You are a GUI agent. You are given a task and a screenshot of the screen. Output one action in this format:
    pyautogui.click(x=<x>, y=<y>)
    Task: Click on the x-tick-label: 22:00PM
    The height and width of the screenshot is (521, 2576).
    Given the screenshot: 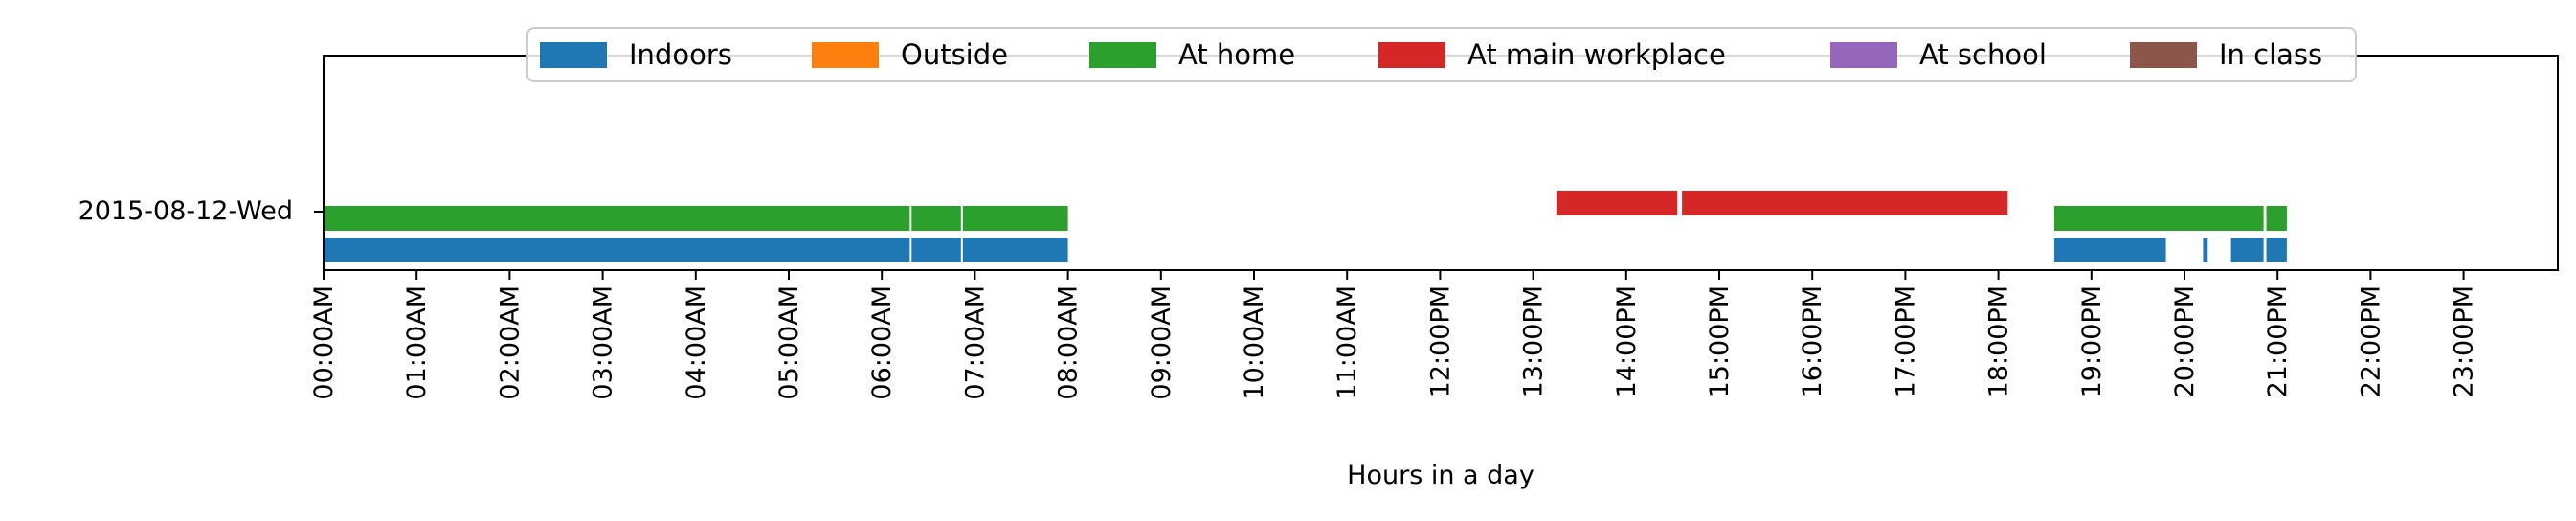 What is the action you would take?
    pyautogui.click(x=2371, y=341)
    